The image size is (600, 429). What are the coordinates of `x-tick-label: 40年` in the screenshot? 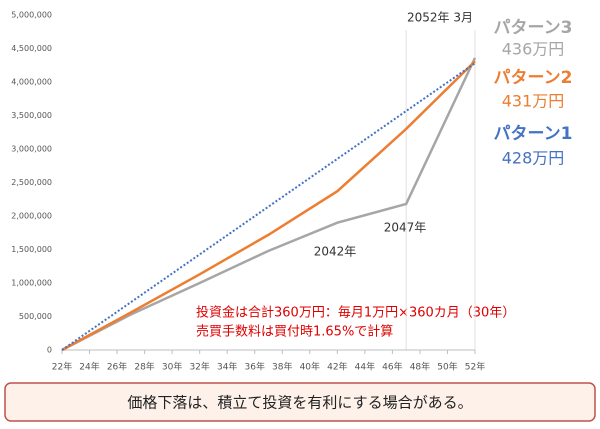 It's located at (310, 367).